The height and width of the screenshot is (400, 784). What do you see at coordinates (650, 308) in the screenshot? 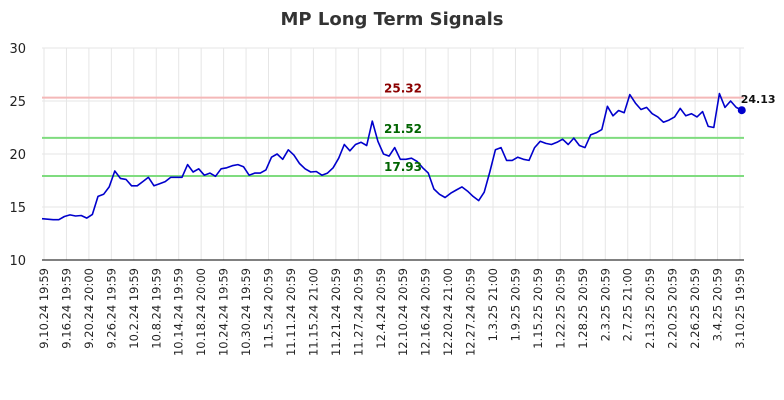
I see `x-tick-label: 2.13.25 20:59` at bounding box center [650, 308].